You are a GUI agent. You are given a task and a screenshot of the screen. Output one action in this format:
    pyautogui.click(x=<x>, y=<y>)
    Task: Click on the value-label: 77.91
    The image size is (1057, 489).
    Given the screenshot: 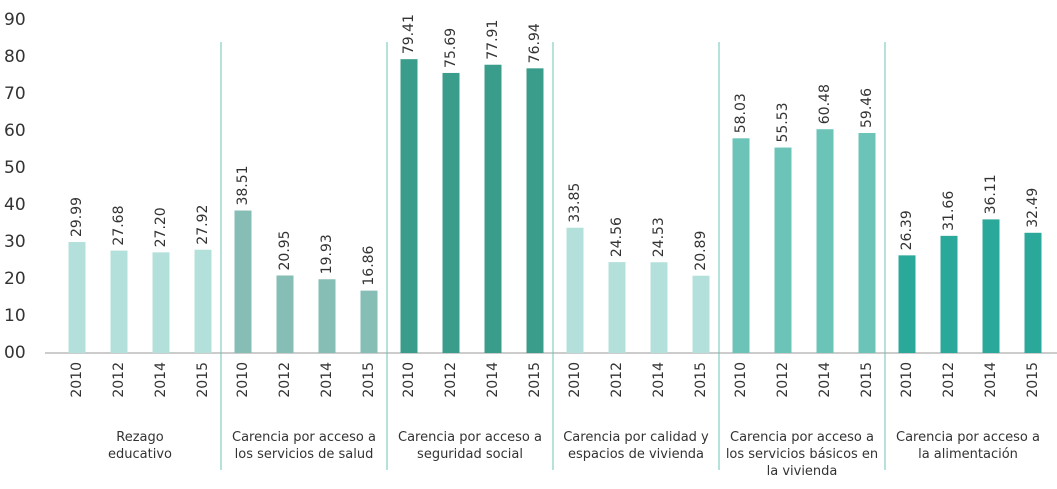 What is the action you would take?
    pyautogui.click(x=493, y=40)
    